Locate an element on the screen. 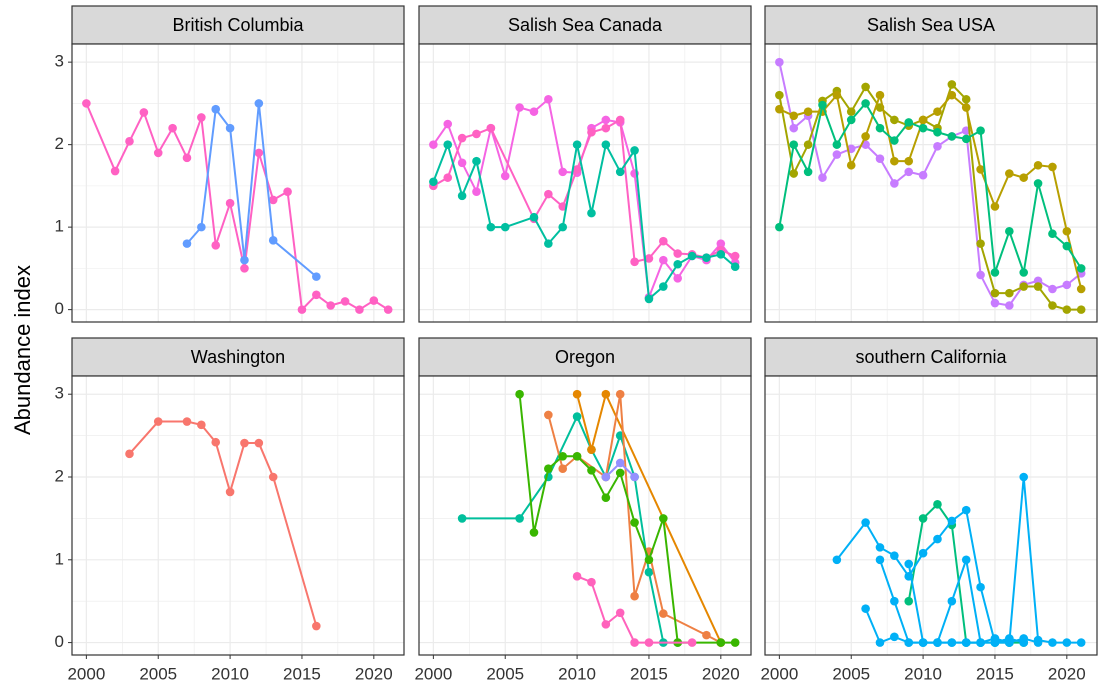 This screenshot has height=698, width=1103. strip-title: southern California is located at coordinates (931, 357).